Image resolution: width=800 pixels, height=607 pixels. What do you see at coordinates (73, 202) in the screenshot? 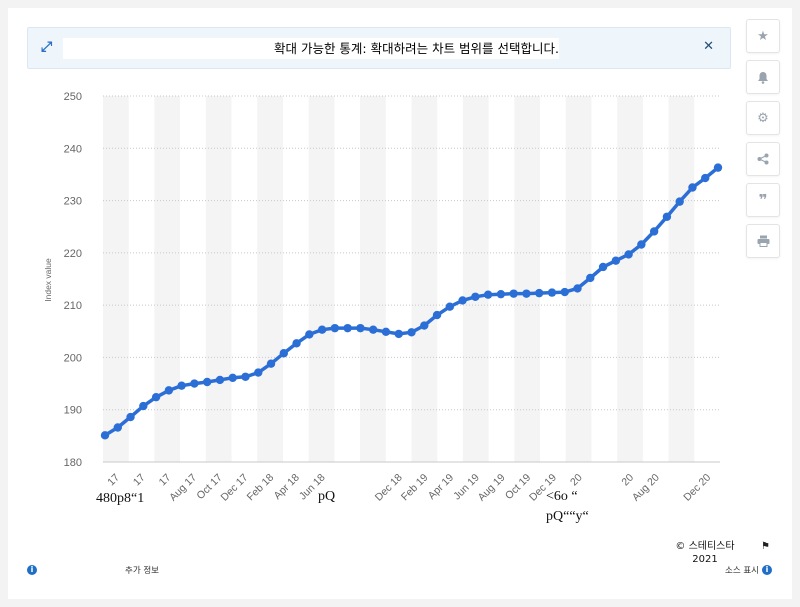
I see `y-tick-label: 230` at bounding box center [73, 202].